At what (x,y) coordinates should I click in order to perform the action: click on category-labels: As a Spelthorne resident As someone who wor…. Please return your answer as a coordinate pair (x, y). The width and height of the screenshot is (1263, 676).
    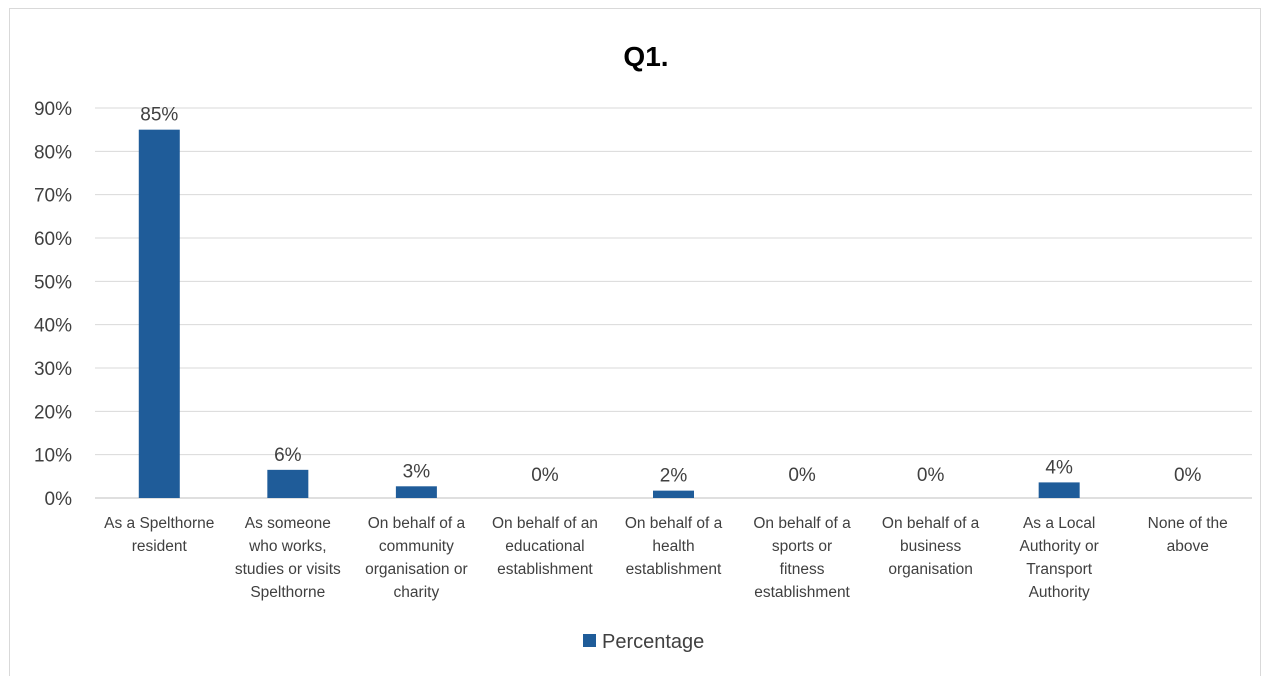
    Looking at the image, I should click on (666, 558).